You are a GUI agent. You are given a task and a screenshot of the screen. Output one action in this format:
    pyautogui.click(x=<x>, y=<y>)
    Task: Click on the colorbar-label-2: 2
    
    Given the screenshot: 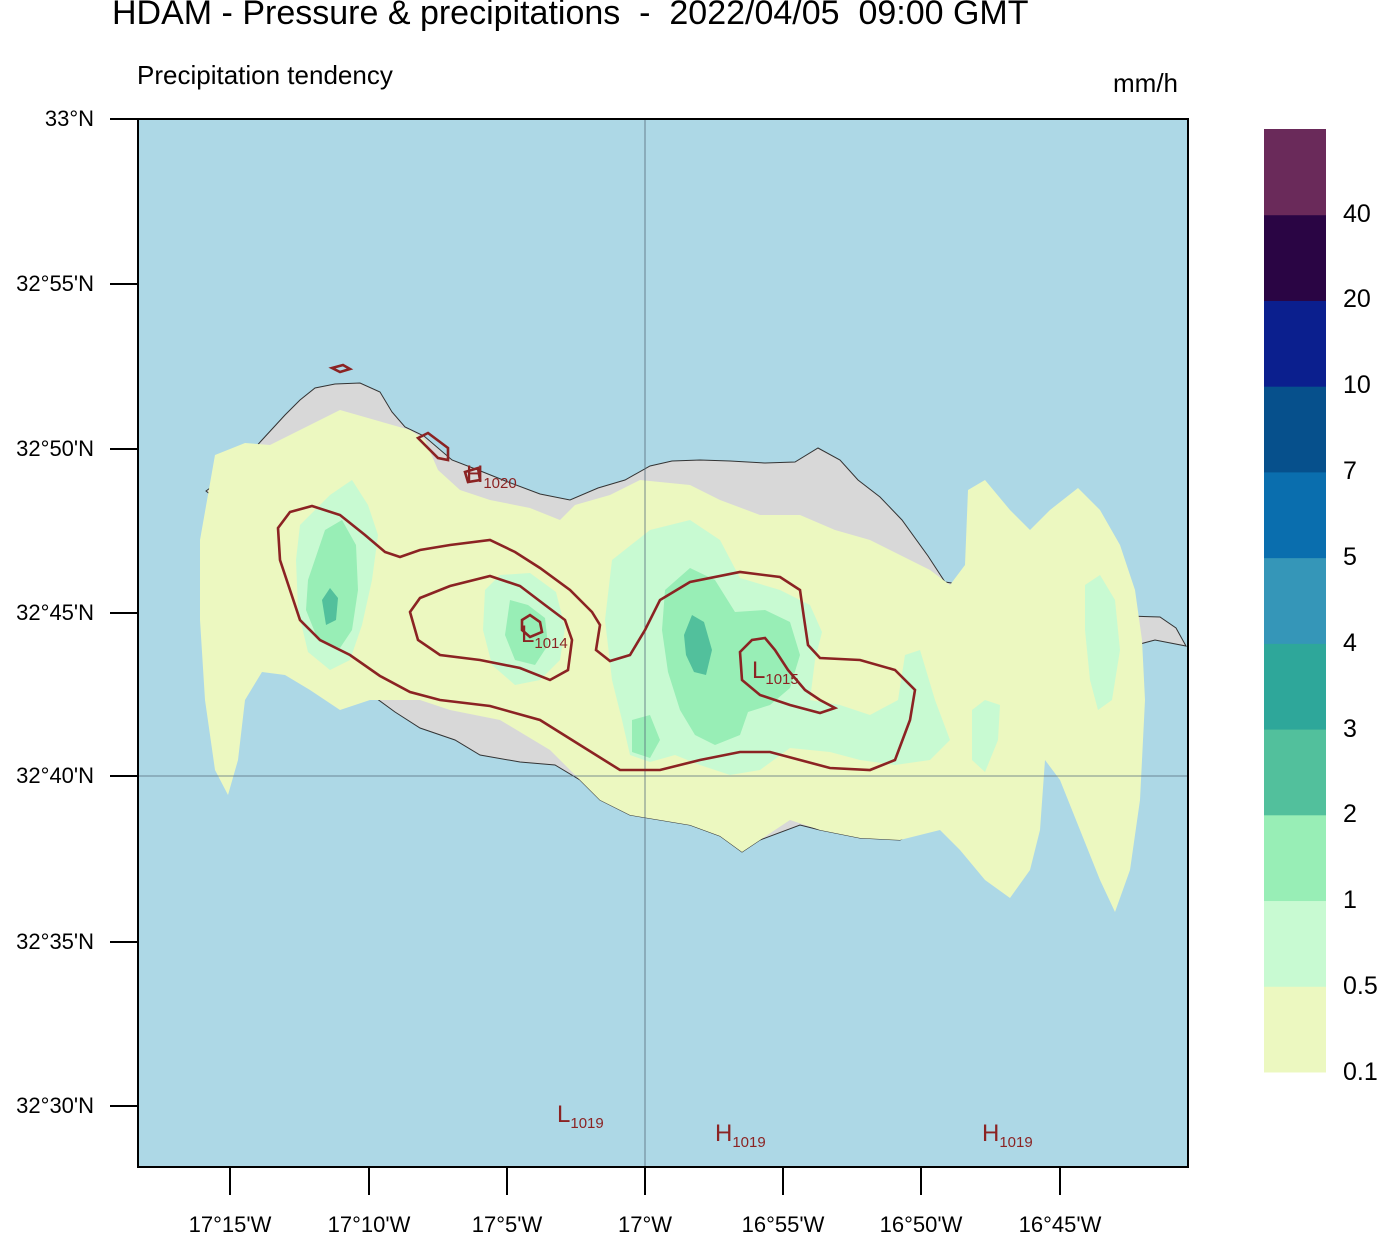 What is the action you would take?
    pyautogui.click(x=1350, y=814)
    